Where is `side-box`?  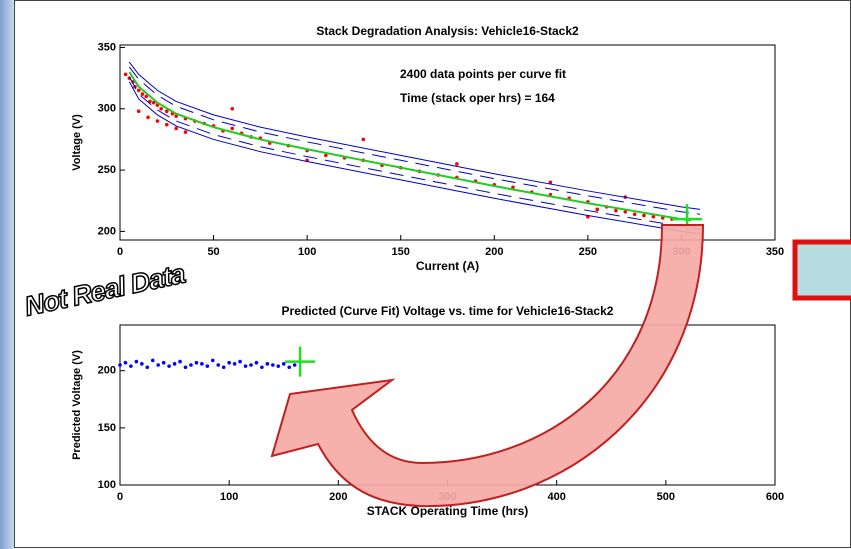 side-box is located at coordinates (821, 270).